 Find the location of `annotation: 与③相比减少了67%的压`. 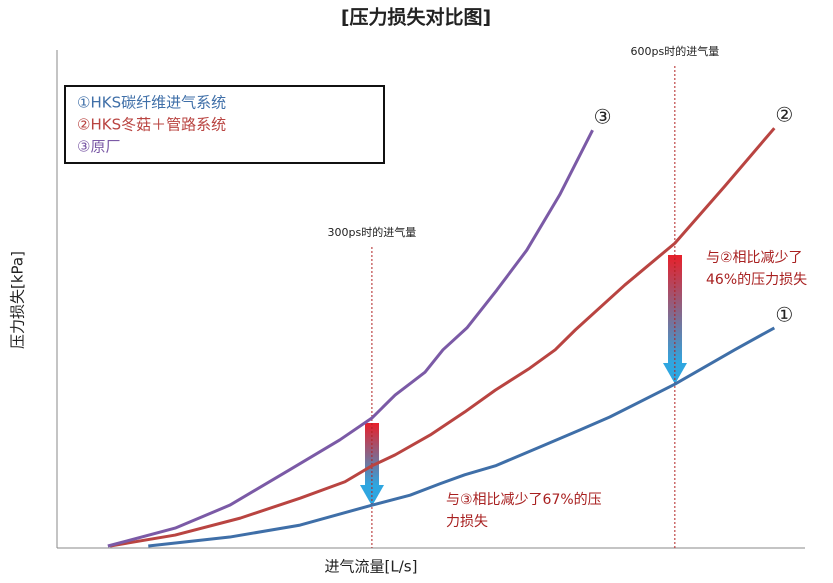

annotation: 与③相比减少了67%的压 is located at coordinates (524, 500).